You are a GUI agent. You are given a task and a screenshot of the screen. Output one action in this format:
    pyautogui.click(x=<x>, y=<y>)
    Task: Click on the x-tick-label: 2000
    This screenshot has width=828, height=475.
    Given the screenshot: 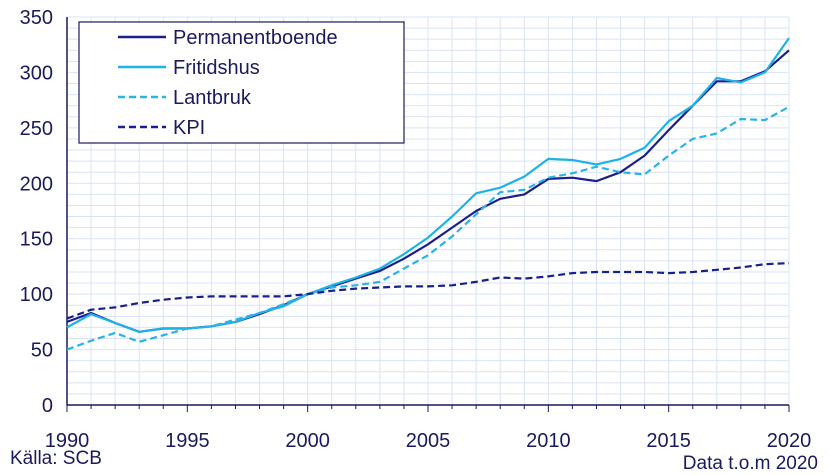 What is the action you would take?
    pyautogui.click(x=307, y=441)
    